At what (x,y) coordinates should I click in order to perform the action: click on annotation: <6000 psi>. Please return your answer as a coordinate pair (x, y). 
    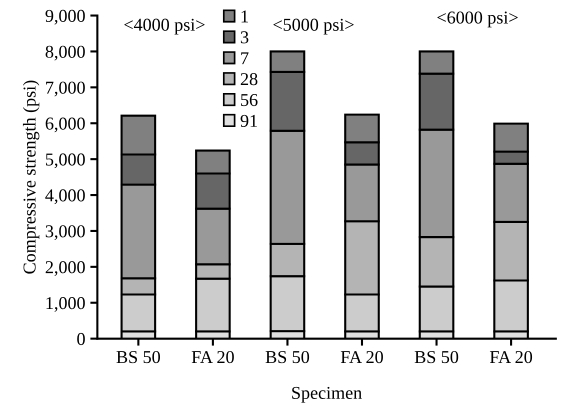
    Looking at the image, I should click on (477, 19).